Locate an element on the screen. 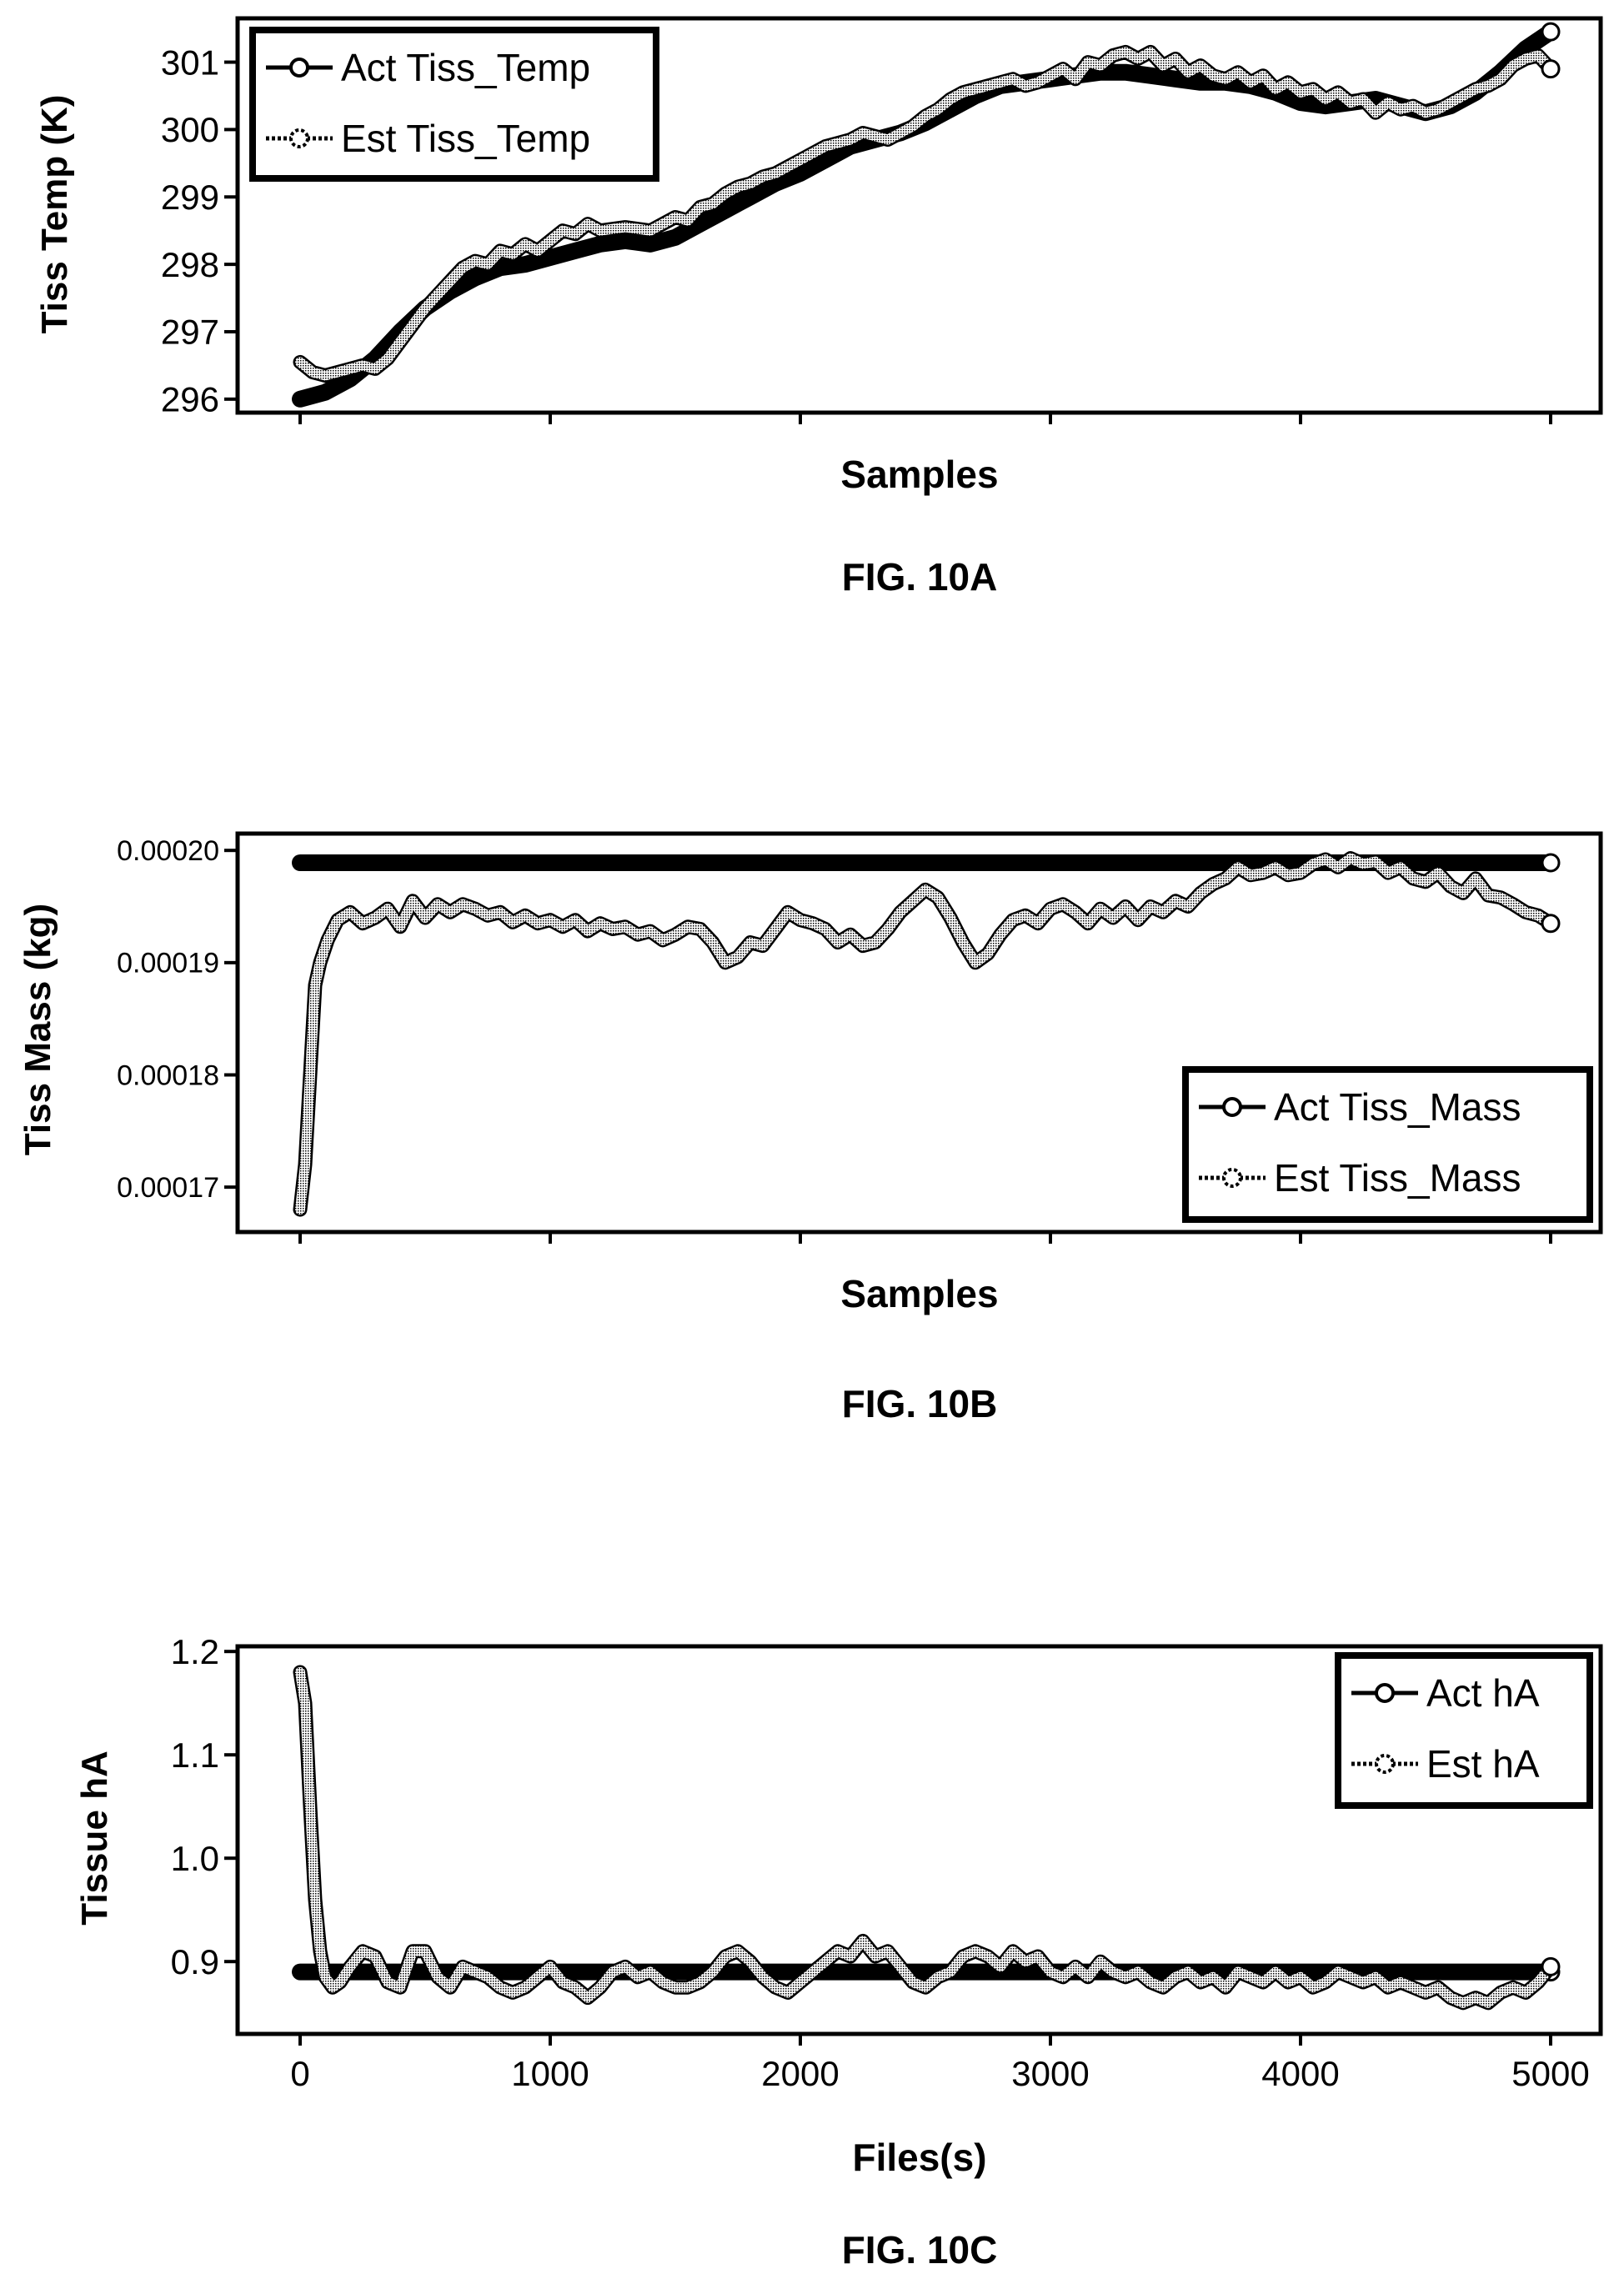 The height and width of the screenshot is (2294, 1624). x-tick-label-c-1: 1000 is located at coordinates (550, 2073).